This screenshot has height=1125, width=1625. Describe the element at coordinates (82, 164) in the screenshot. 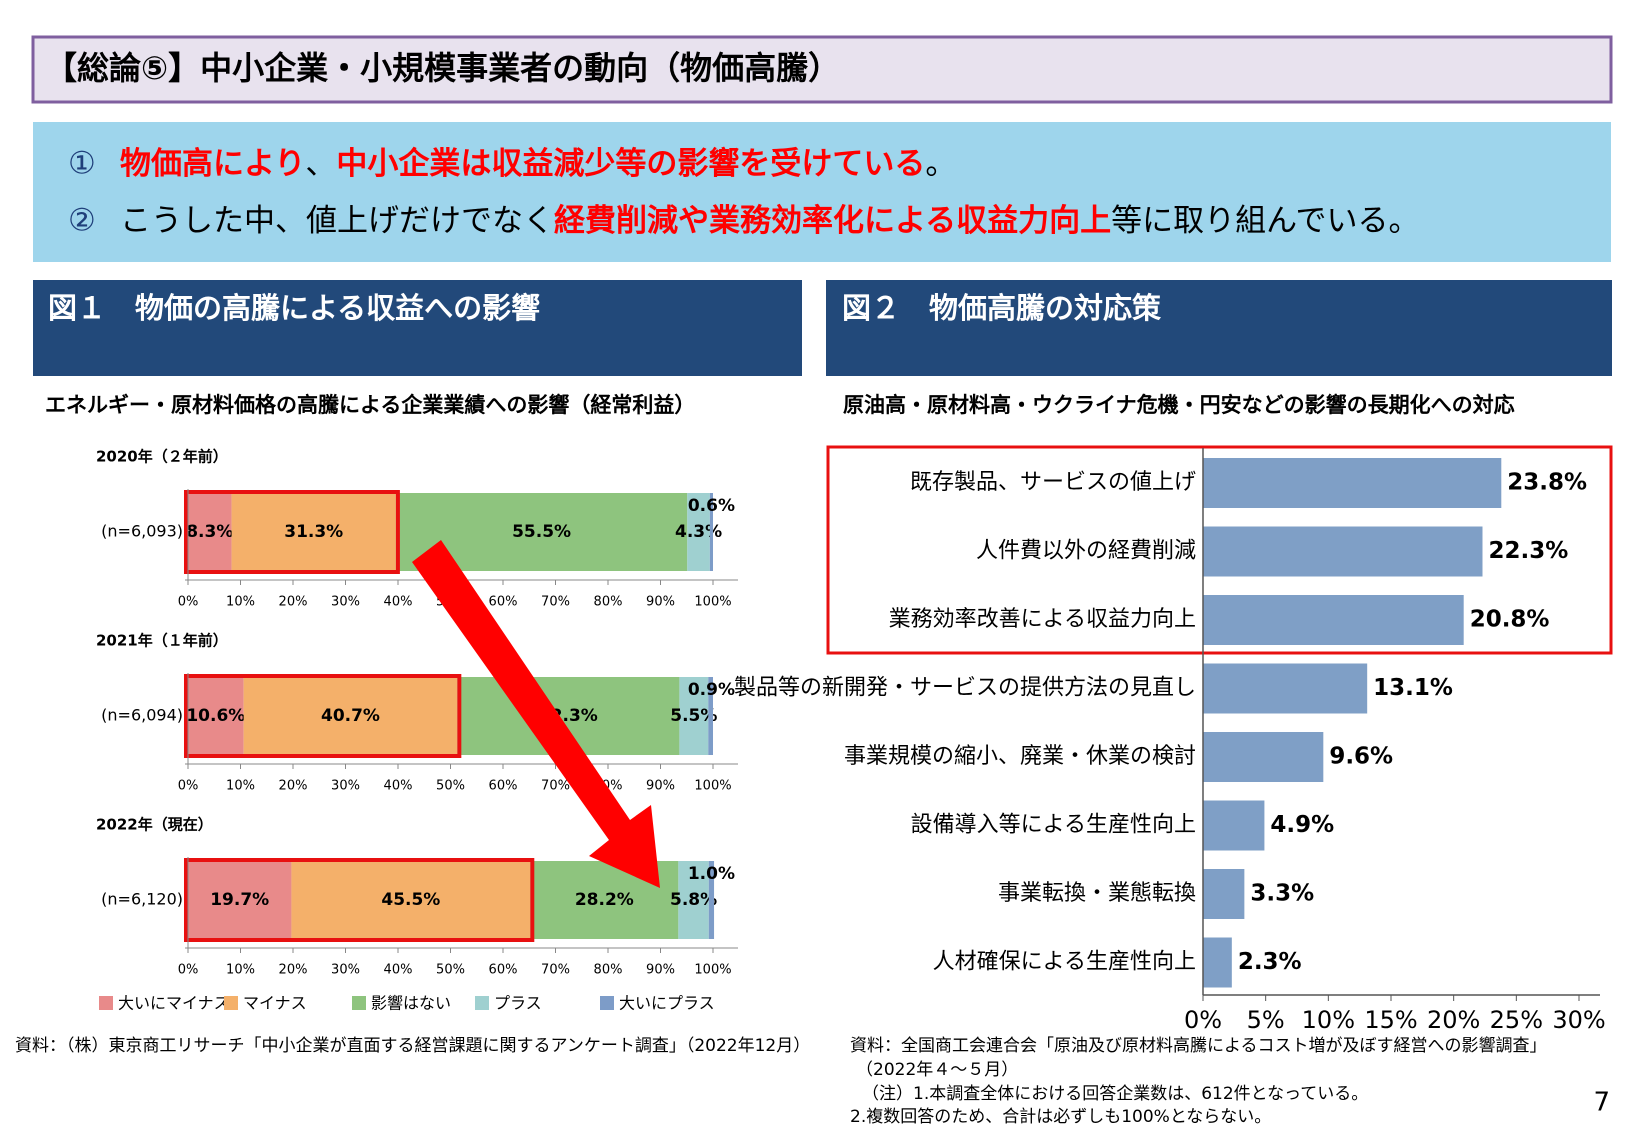

I see `summary-marker: ①` at that location.